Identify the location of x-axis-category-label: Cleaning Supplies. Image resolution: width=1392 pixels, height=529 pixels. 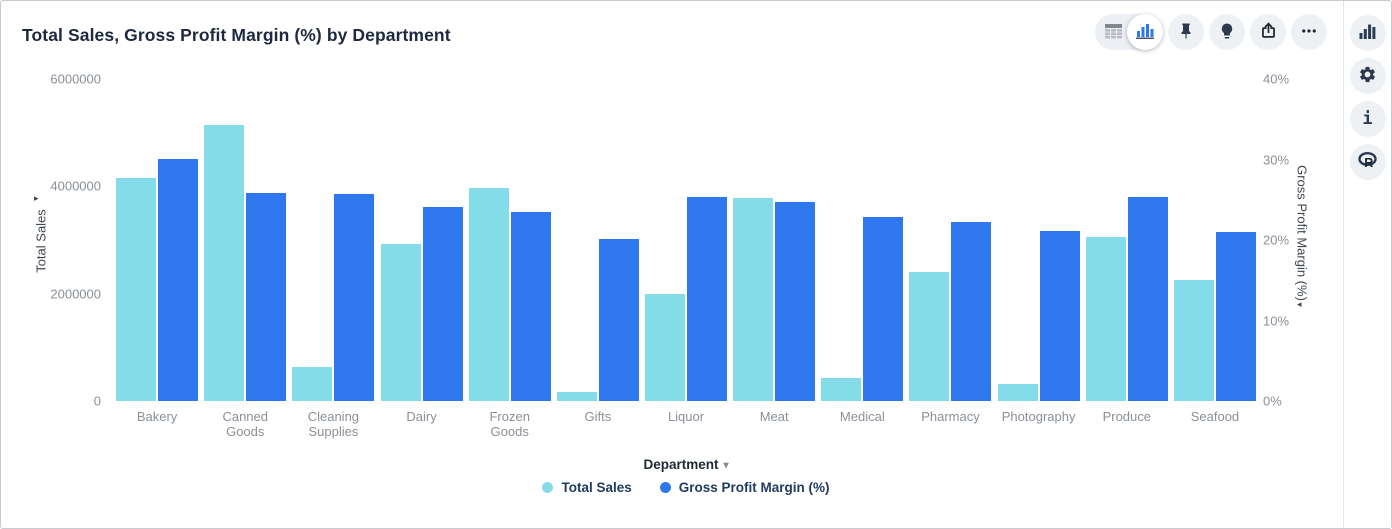
(333, 424).